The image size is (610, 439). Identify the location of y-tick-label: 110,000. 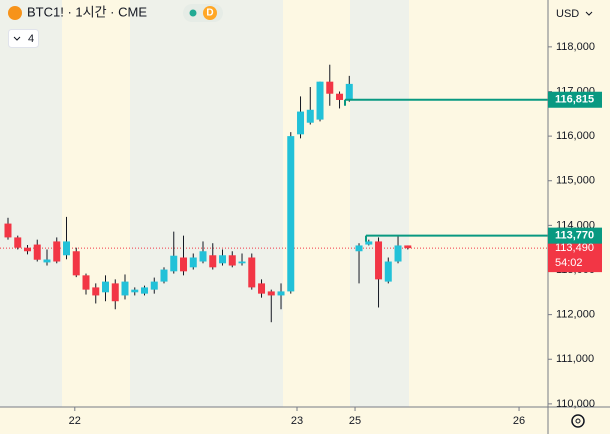
(575, 404).